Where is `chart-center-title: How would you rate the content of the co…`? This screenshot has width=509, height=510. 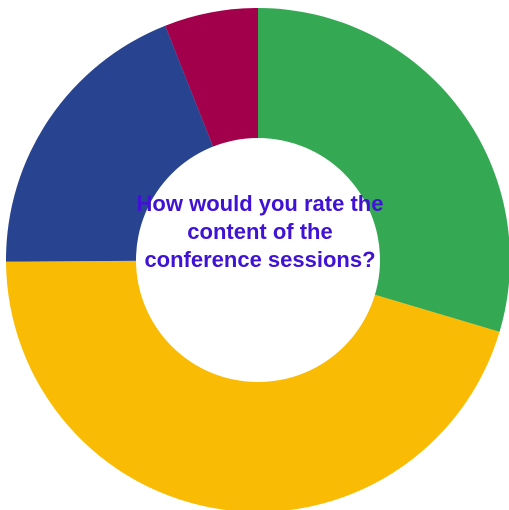
chart-center-title: How would you rate the content of the co… is located at coordinates (260, 231).